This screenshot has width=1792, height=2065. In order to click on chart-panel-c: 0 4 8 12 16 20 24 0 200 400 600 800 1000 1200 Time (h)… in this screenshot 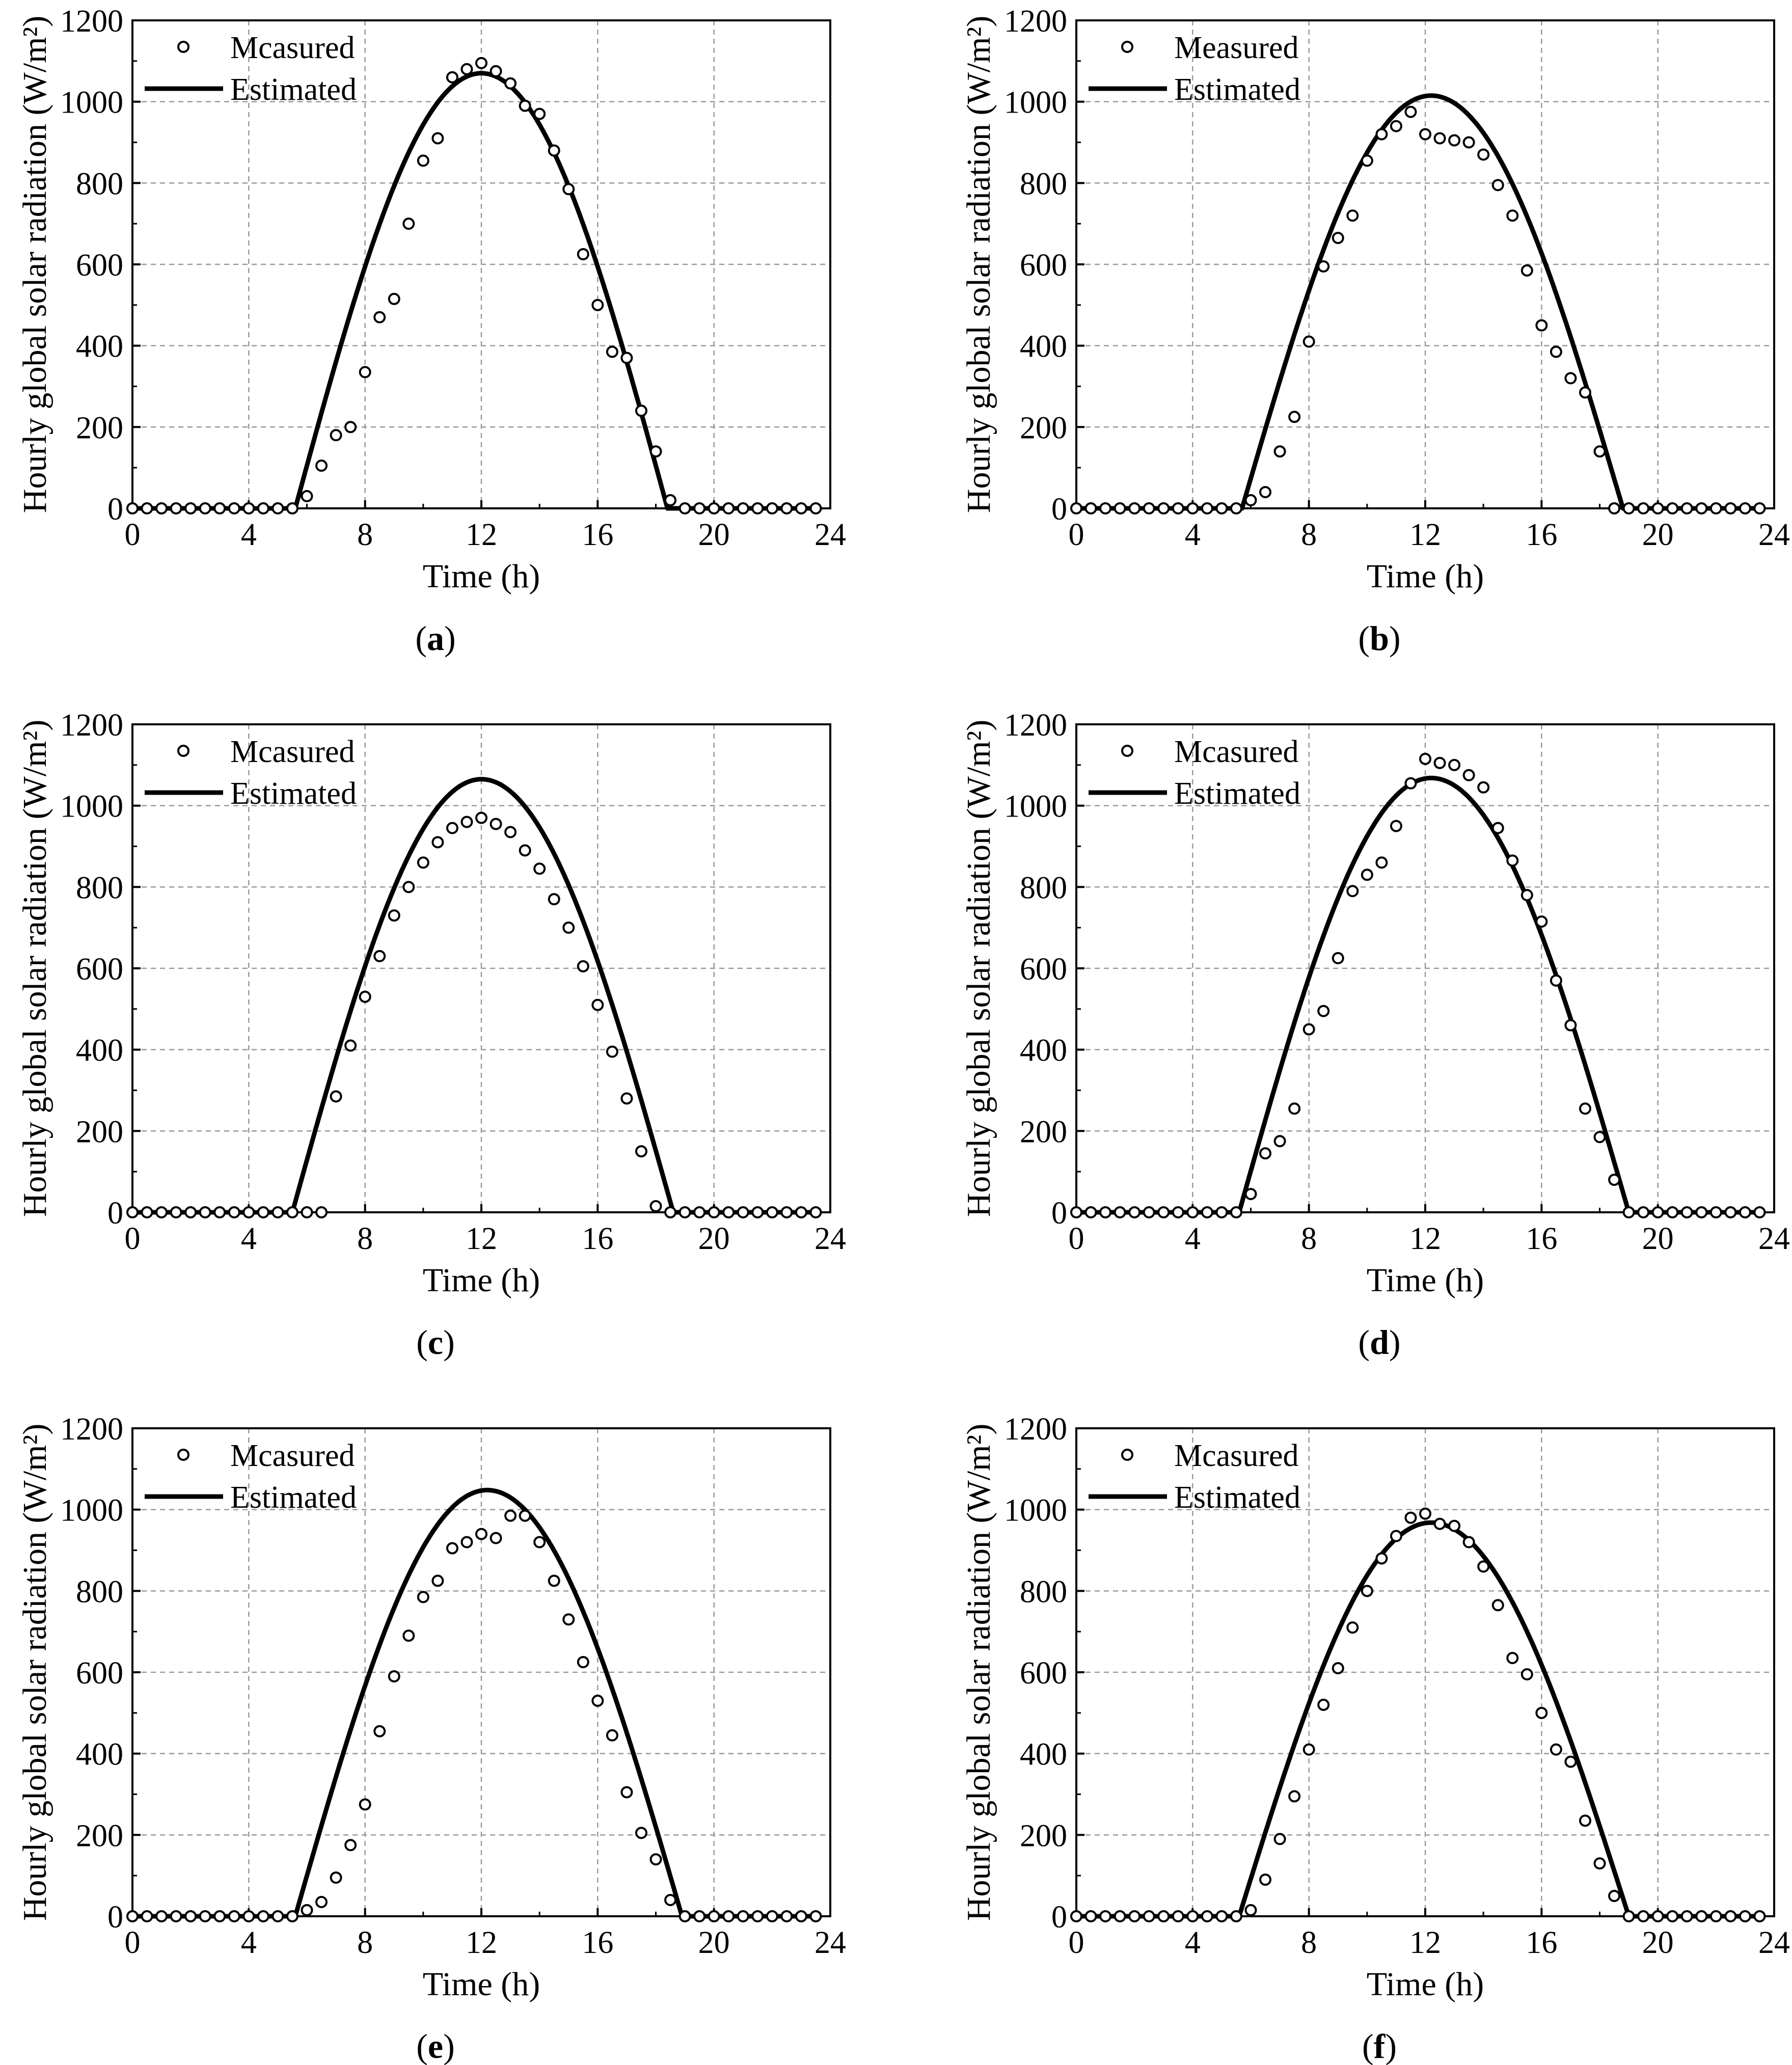, I will do `click(431, 1035)`.